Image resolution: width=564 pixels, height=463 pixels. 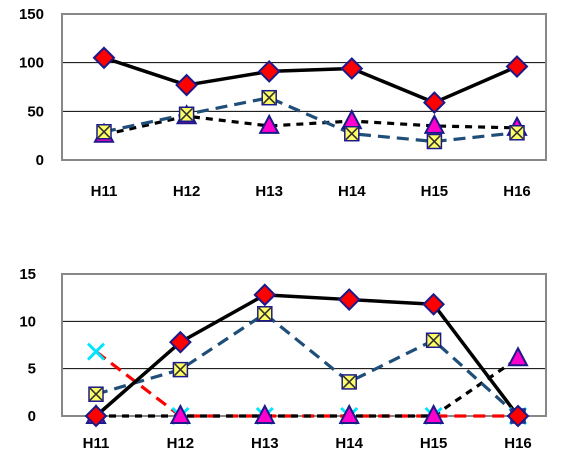 I want to click on series-4-point, so click(x=96, y=351).